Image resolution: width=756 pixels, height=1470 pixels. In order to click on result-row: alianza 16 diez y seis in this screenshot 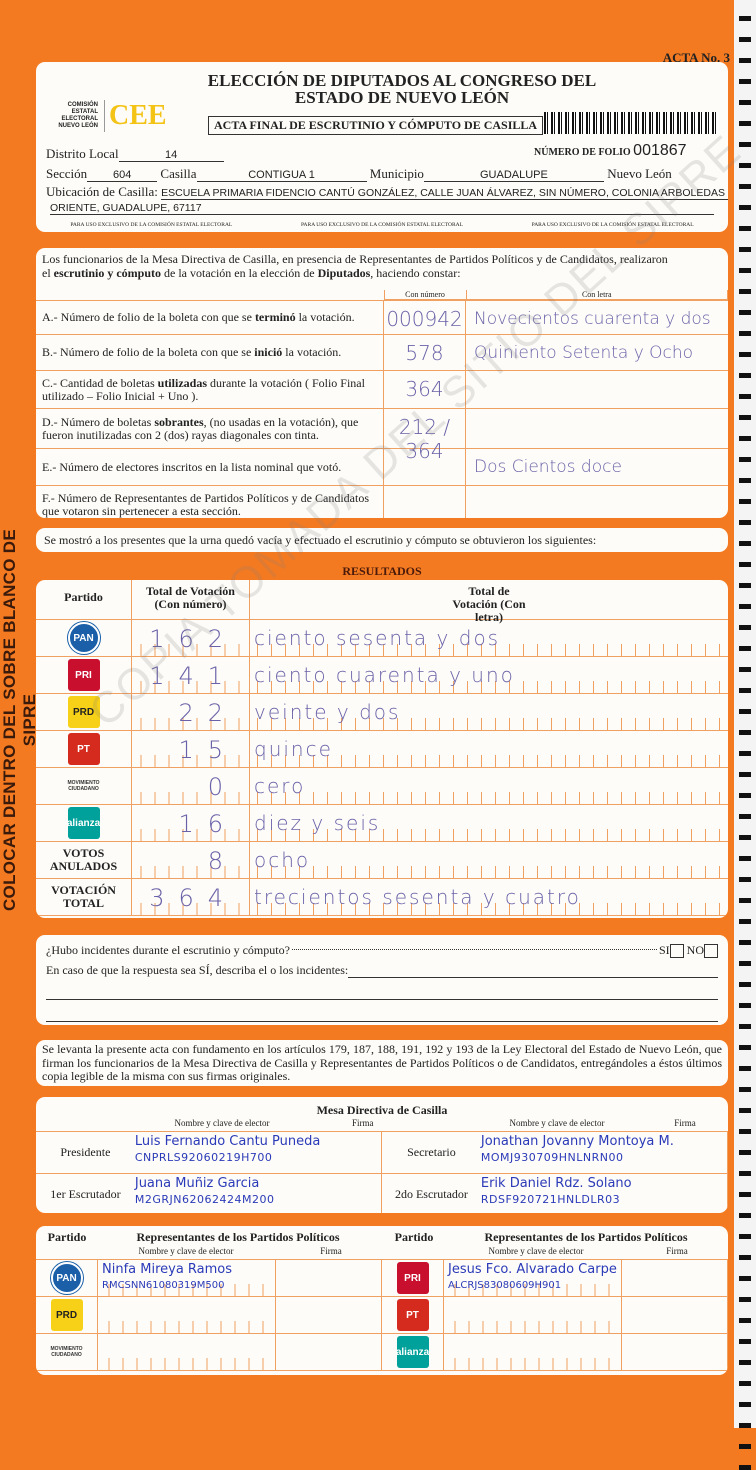, I will do `click(382, 823)`.